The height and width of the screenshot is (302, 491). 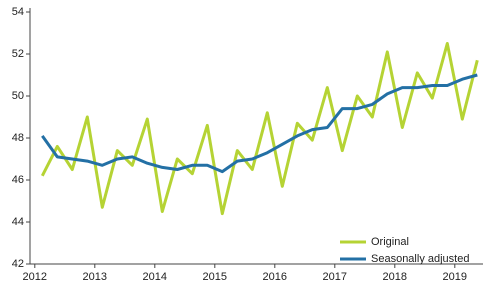 I want to click on legend-label: Seasonally adjusted, so click(x=420, y=259).